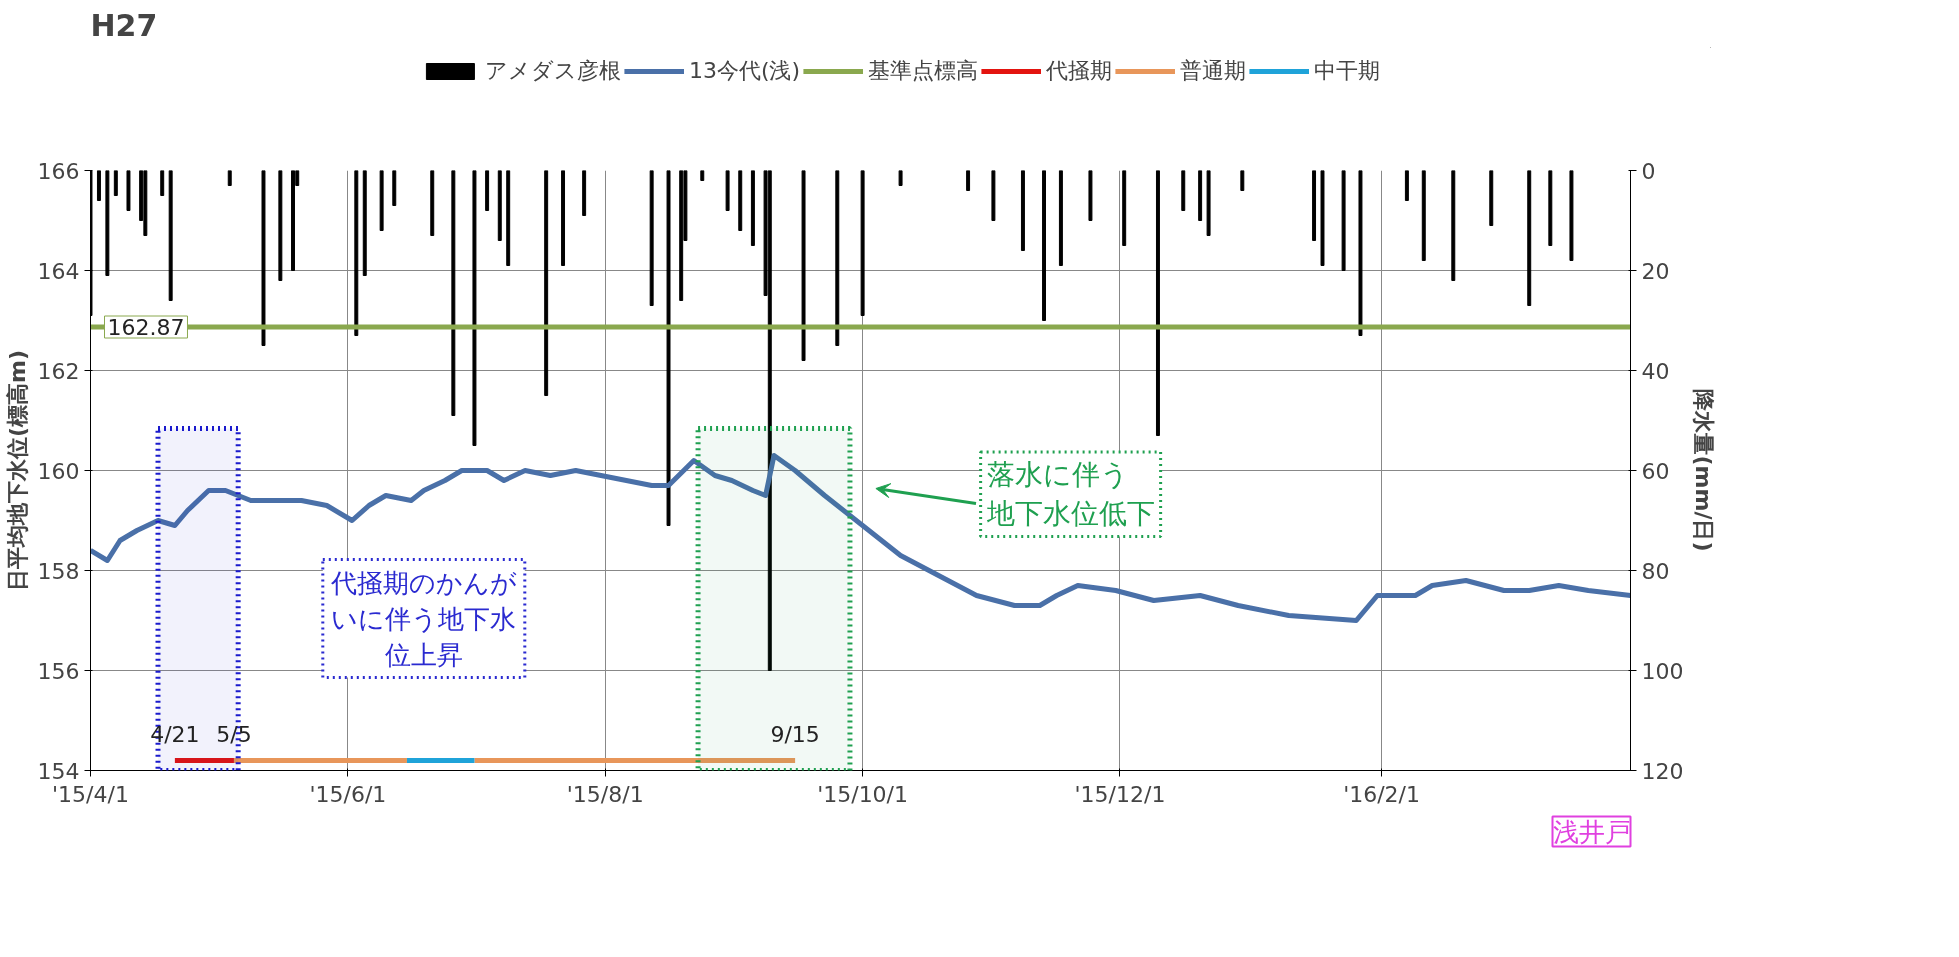 The width and height of the screenshot is (1959, 957). What do you see at coordinates (552, 71) in the screenshot?
I see `legend-label: アメダス彦根` at bounding box center [552, 71].